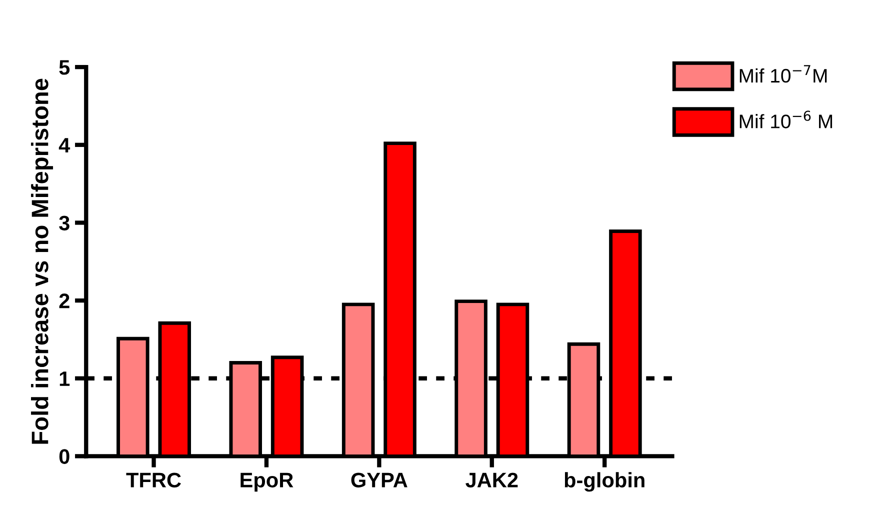 The height and width of the screenshot is (508, 888). I want to click on y-tick-label: 4, so click(64, 145).